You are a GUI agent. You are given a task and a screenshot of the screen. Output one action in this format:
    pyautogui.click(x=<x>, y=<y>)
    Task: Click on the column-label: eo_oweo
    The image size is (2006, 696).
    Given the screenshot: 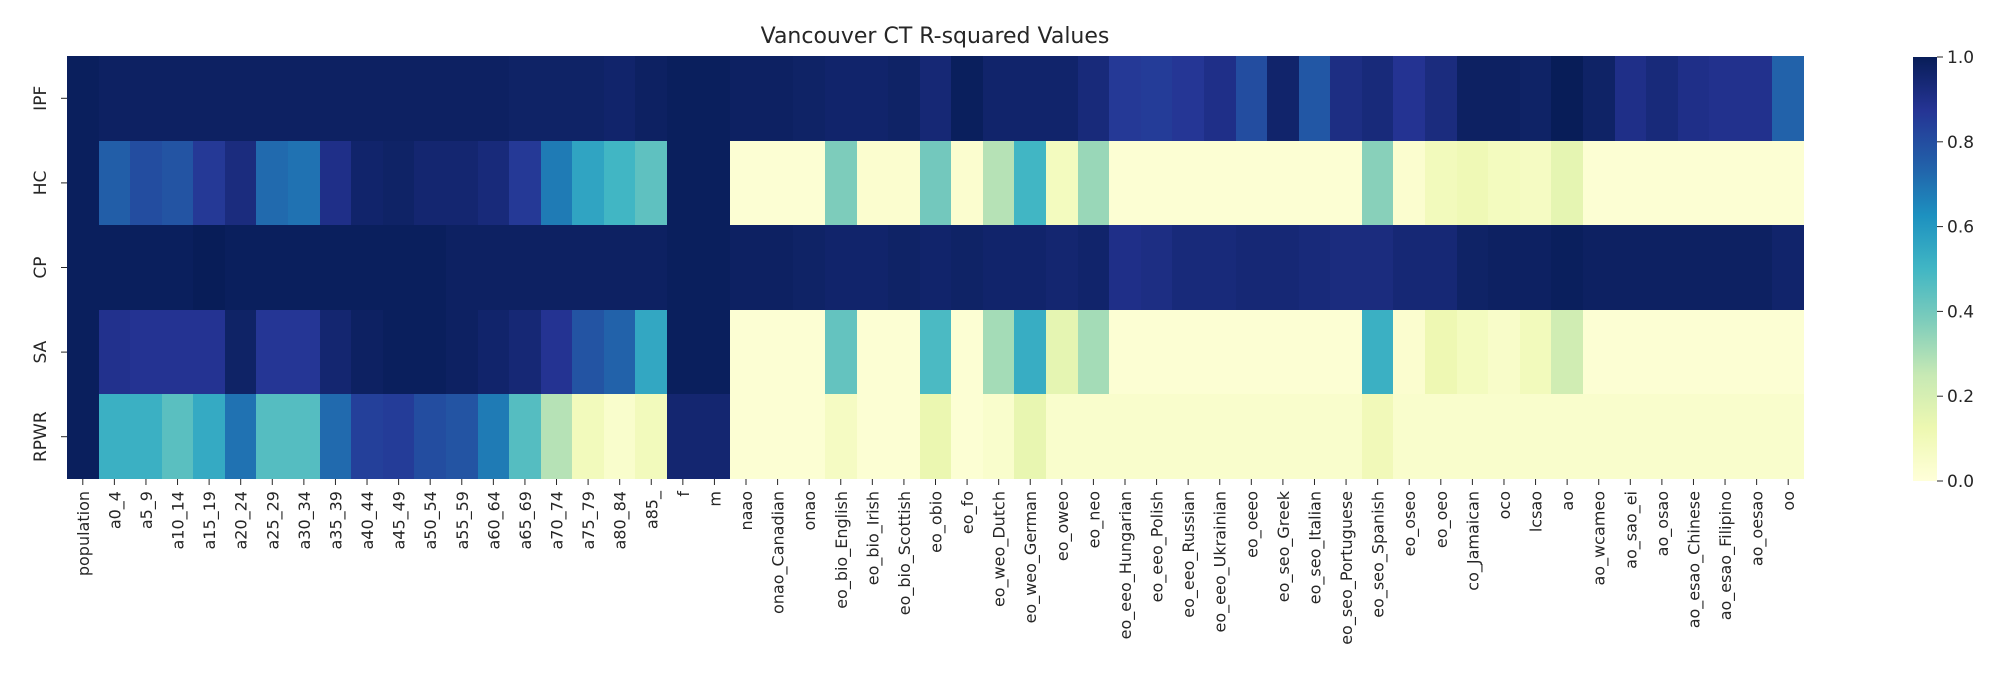 What is the action you would take?
    pyautogui.click(x=1063, y=526)
    